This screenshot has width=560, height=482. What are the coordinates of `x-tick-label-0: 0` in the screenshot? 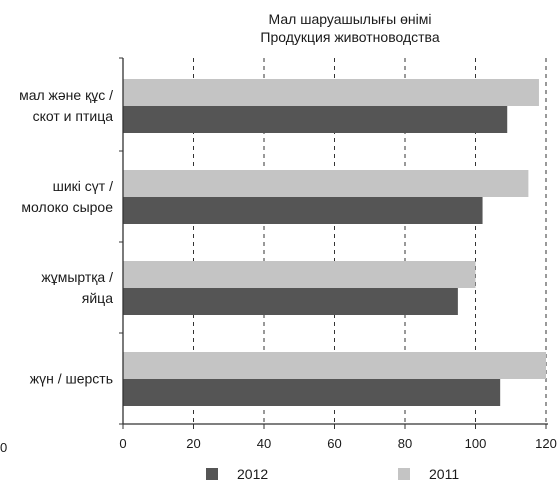 It's located at (122, 443).